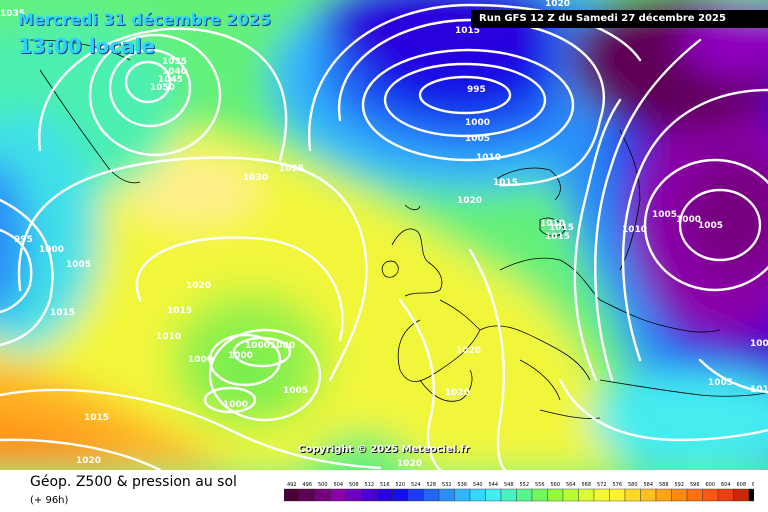 Image resolution: width=768 pixels, height=512 pixels. What do you see at coordinates (695, 485) in the screenshot?
I see `legend-value: 596` at bounding box center [695, 485].